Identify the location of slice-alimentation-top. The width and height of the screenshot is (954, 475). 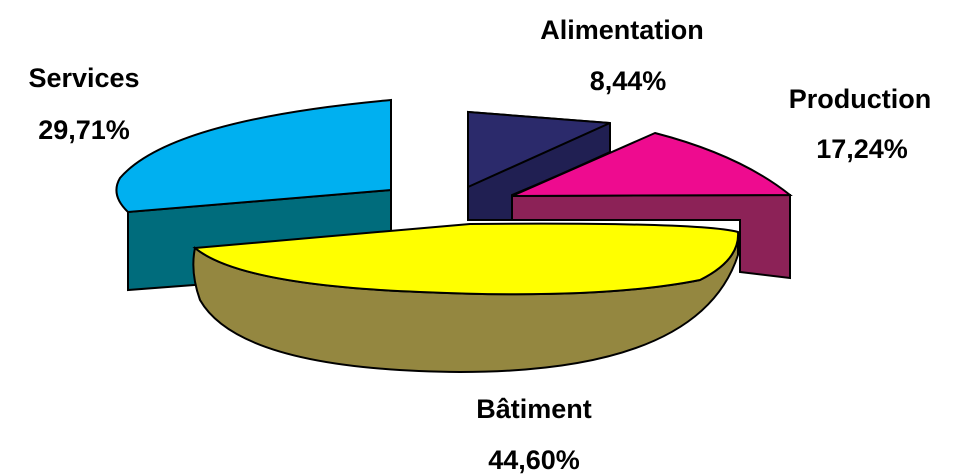
(539, 149).